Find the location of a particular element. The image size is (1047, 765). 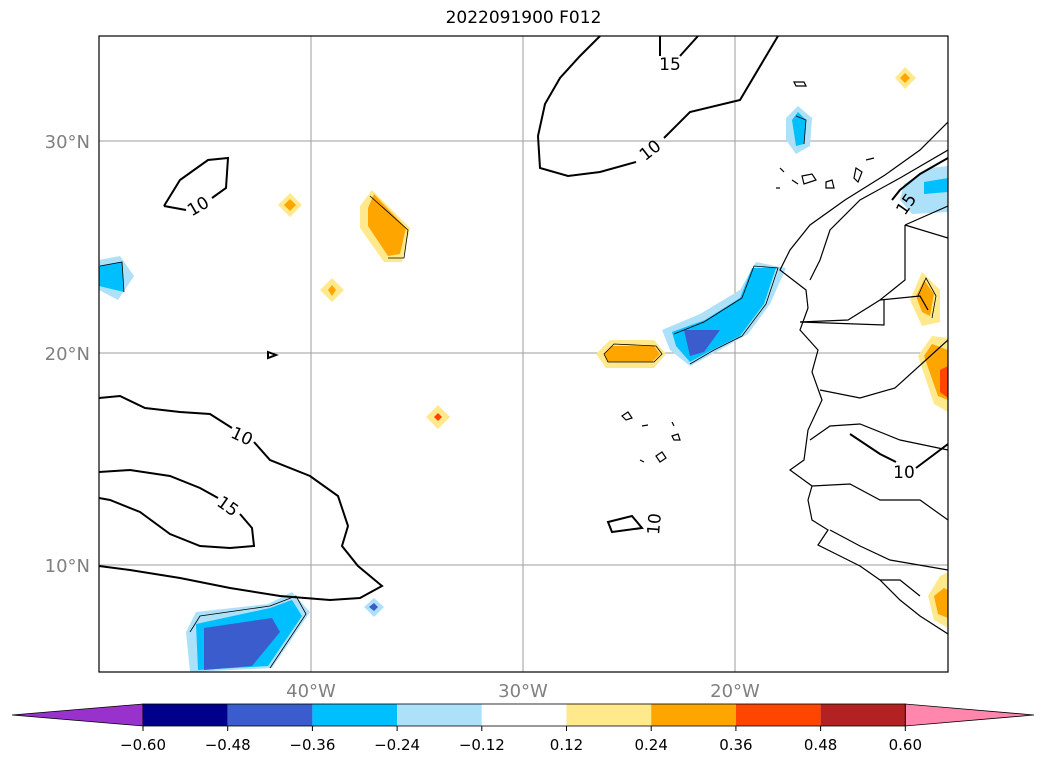

lon-label: 40°W is located at coordinates (311, 691).